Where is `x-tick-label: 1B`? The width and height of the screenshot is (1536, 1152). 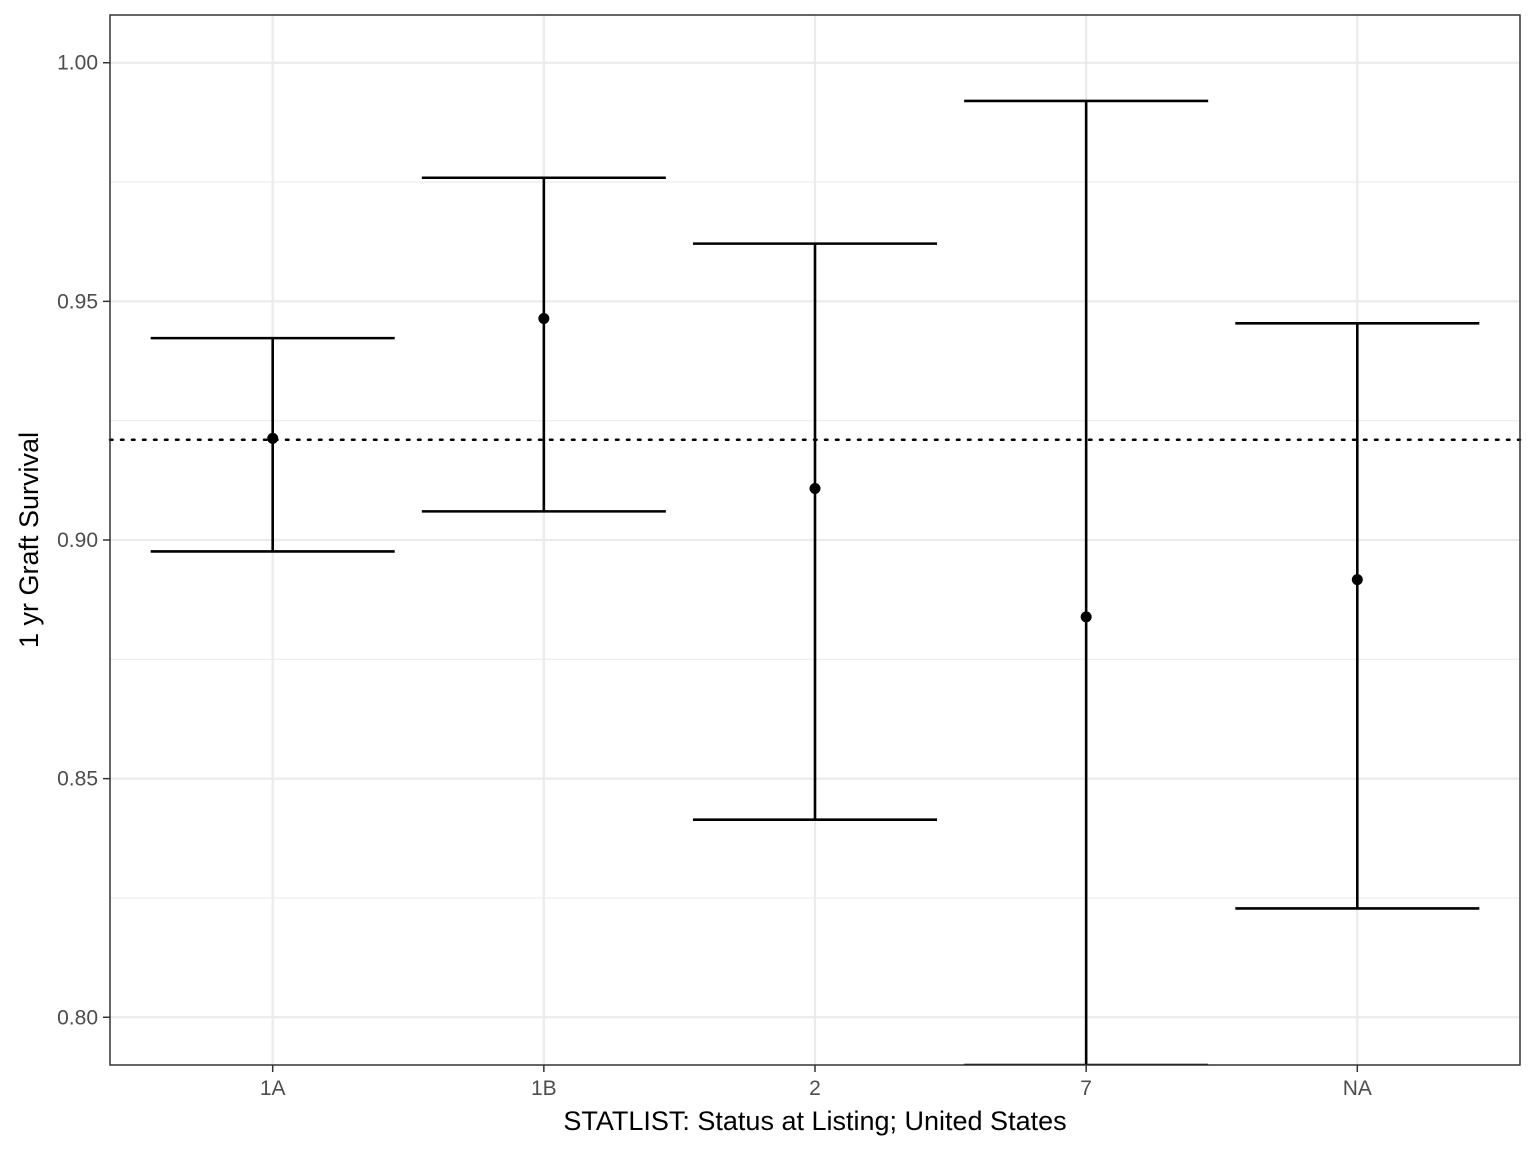
x-tick-label: 1B is located at coordinates (544, 1088).